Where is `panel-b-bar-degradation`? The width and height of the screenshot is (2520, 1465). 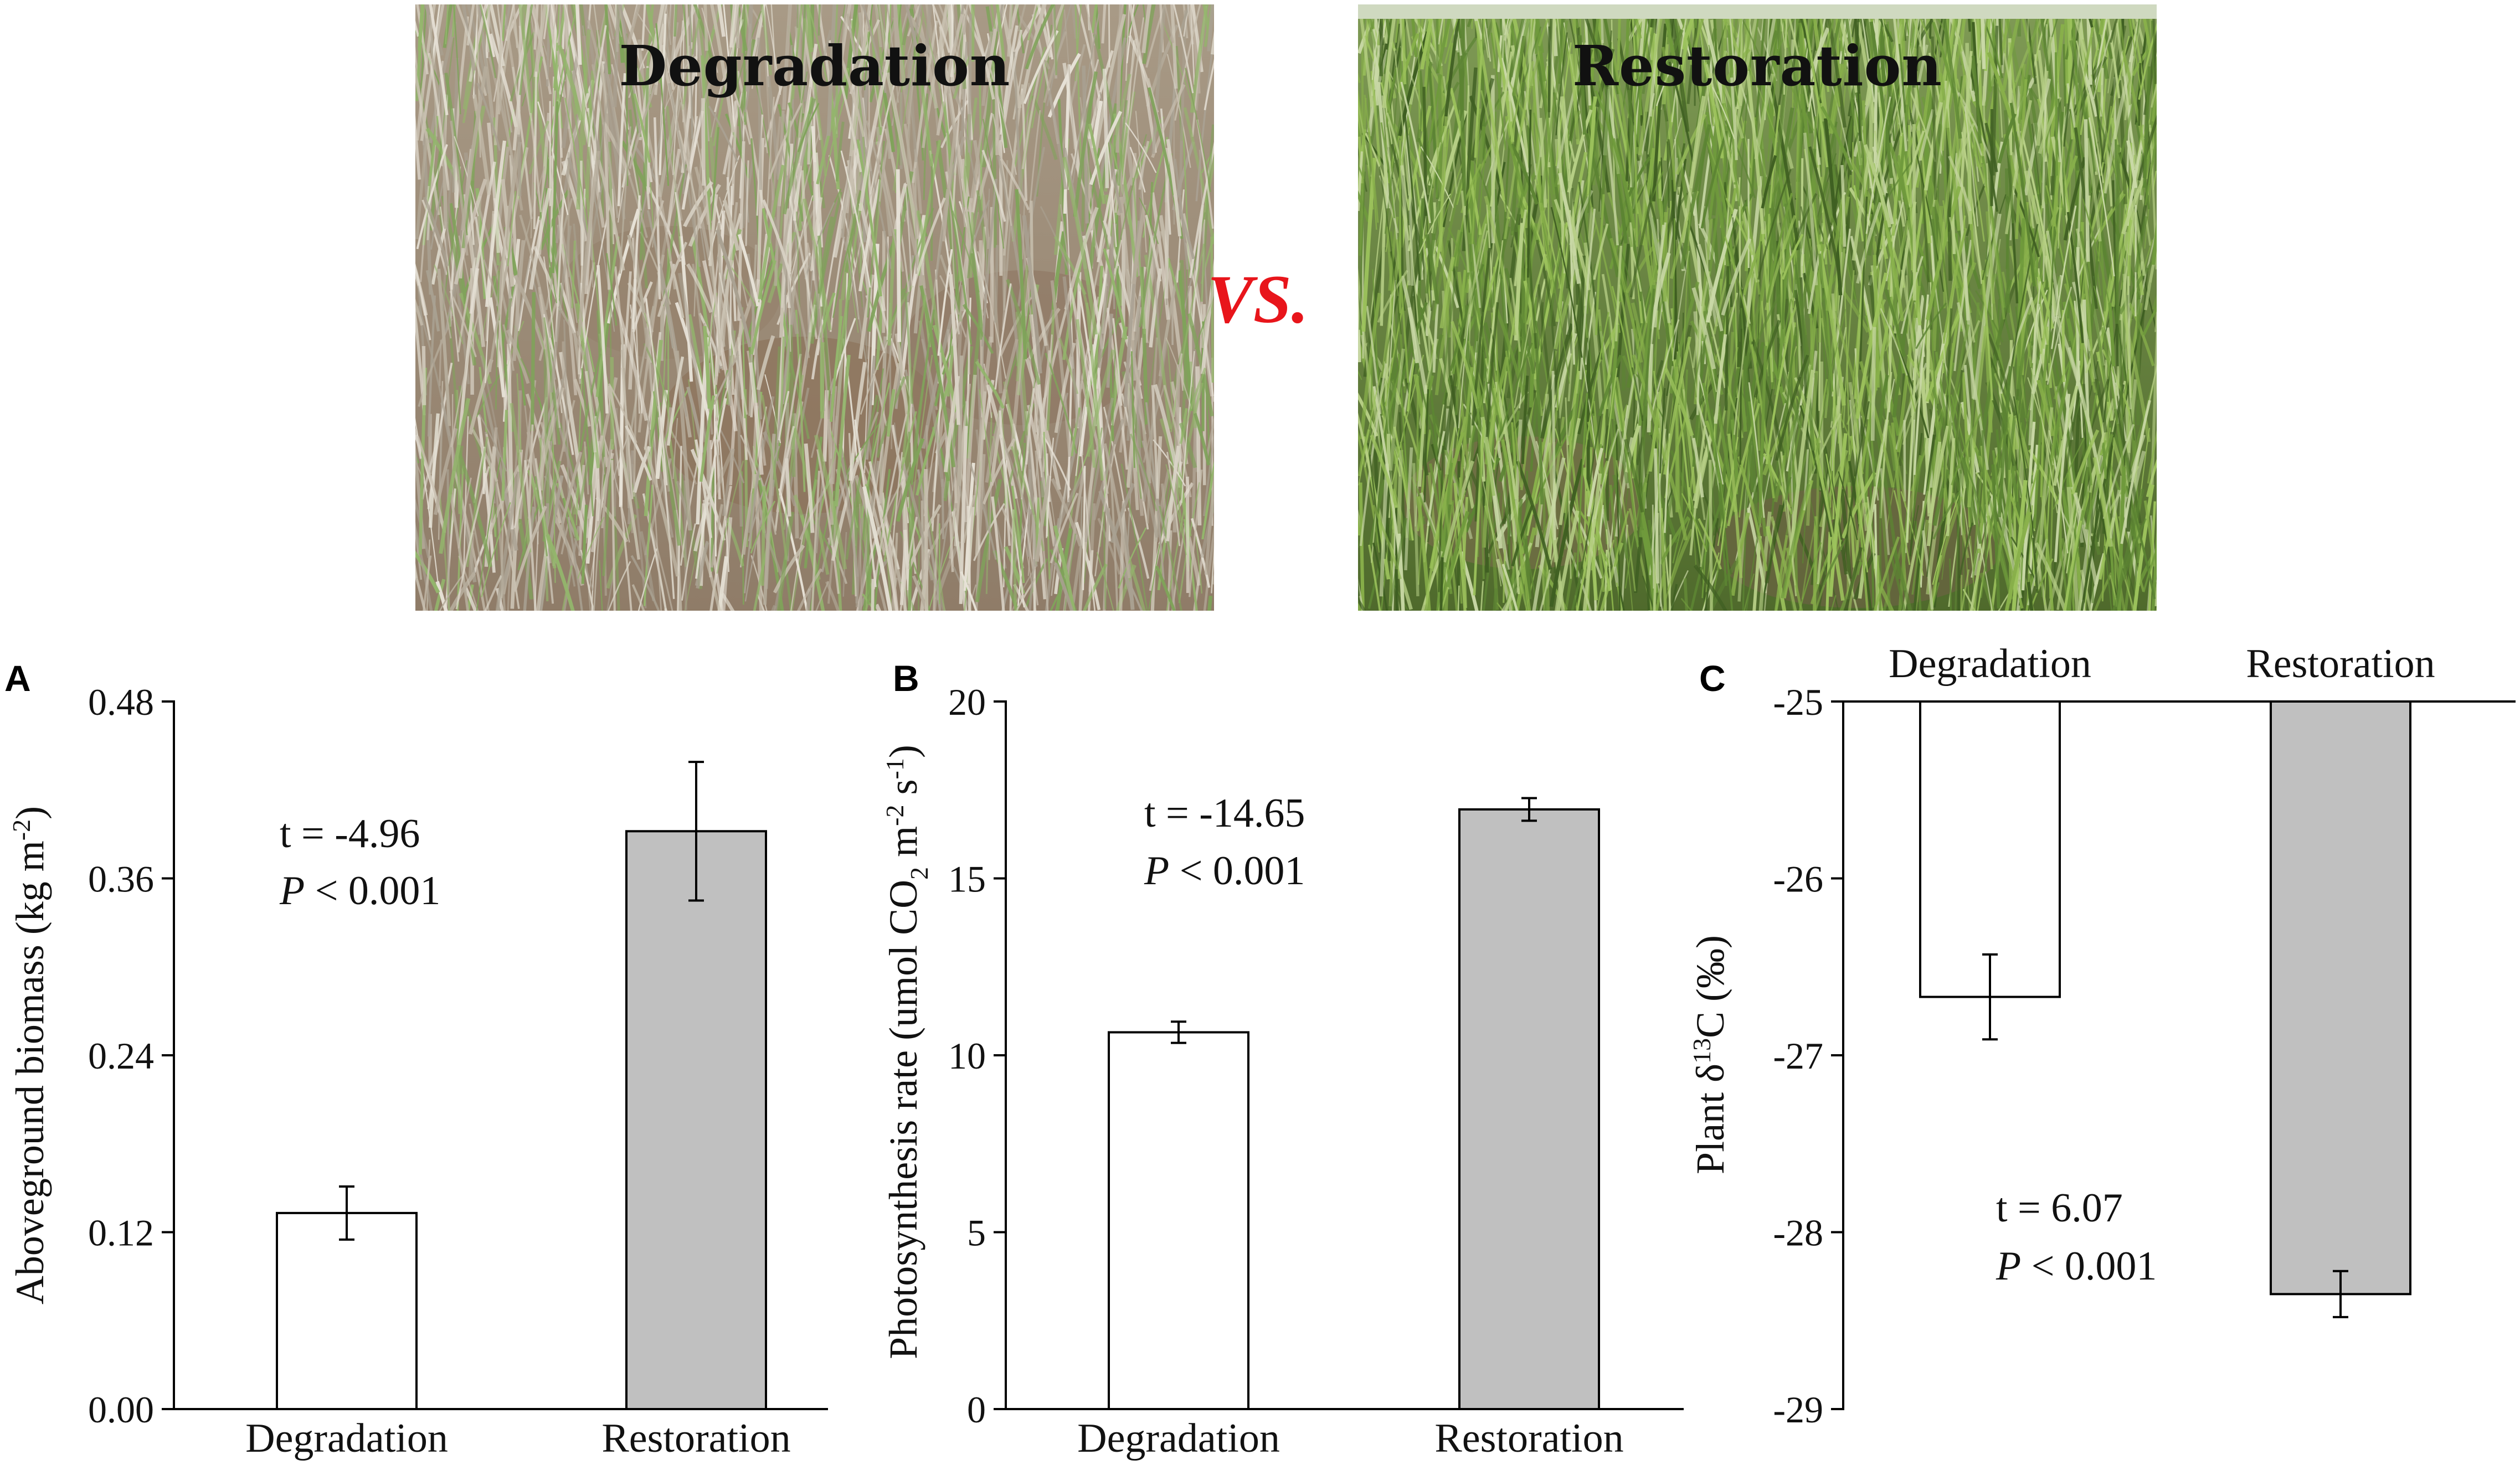
panel-b-bar-degradation is located at coordinates (1178, 1220).